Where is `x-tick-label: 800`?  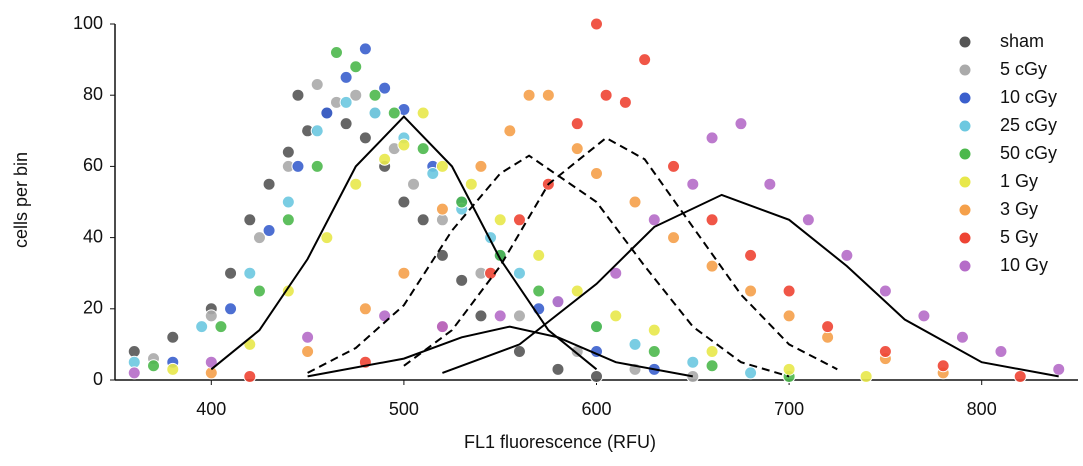
x-tick-label: 800 is located at coordinates (982, 409).